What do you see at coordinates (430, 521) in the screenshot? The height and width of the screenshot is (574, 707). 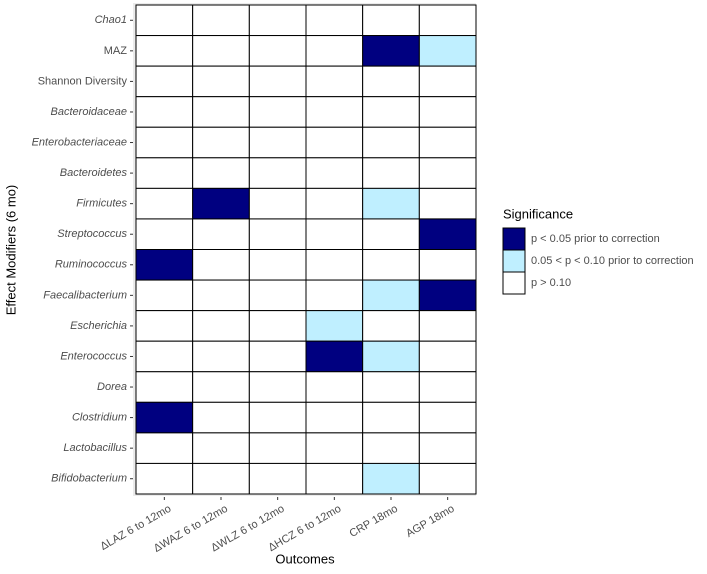 I see `x-tick-label: AGP 18mo` at bounding box center [430, 521].